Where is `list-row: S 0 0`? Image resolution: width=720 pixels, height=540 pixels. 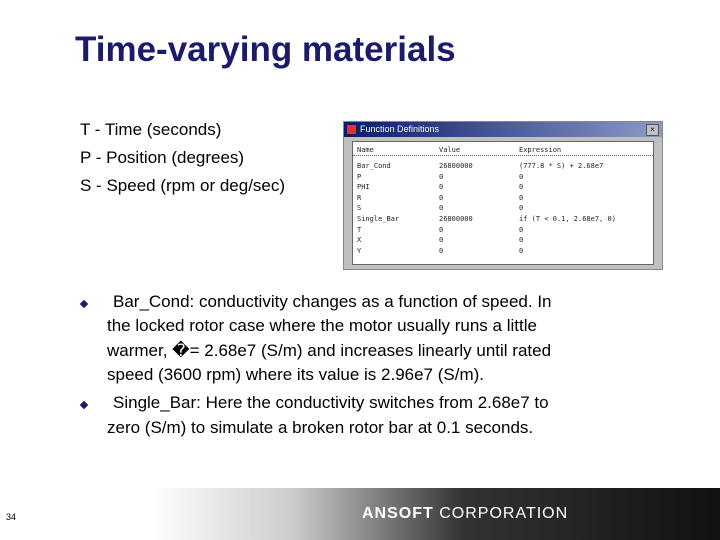
list-row: S 0 0 is located at coordinates (503, 208).